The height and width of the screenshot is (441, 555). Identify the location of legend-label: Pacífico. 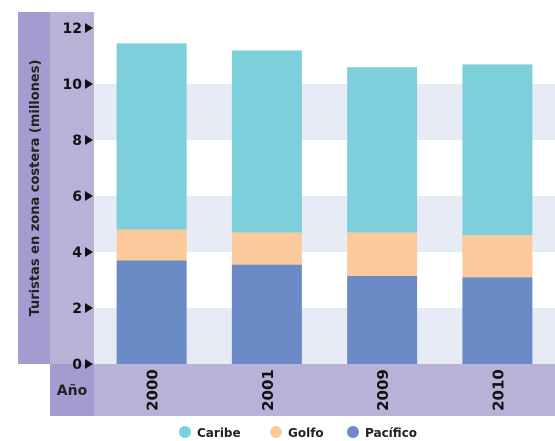
(391, 433).